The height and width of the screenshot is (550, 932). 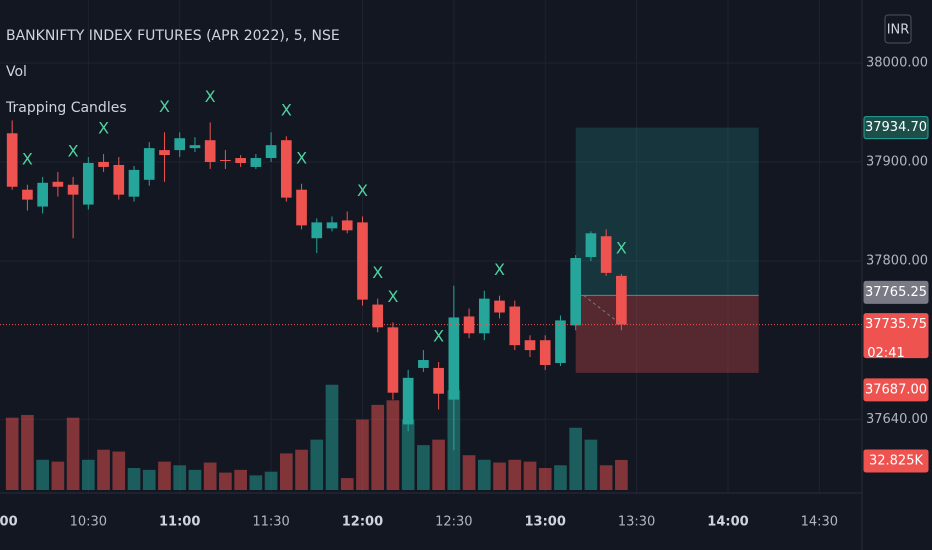 I want to click on target-label-box, so click(x=896, y=128).